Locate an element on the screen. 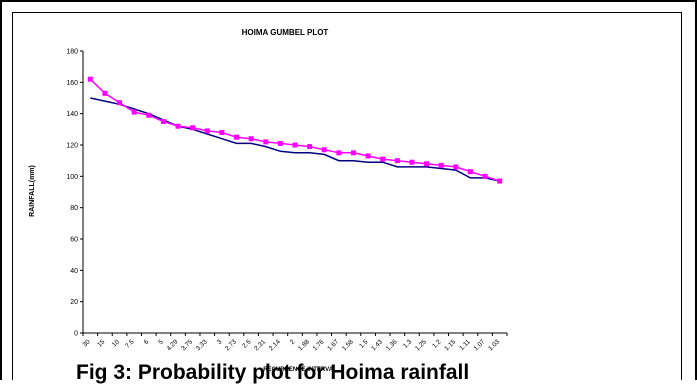 The image size is (697, 385). y-tick-label: 100 is located at coordinates (72, 177).